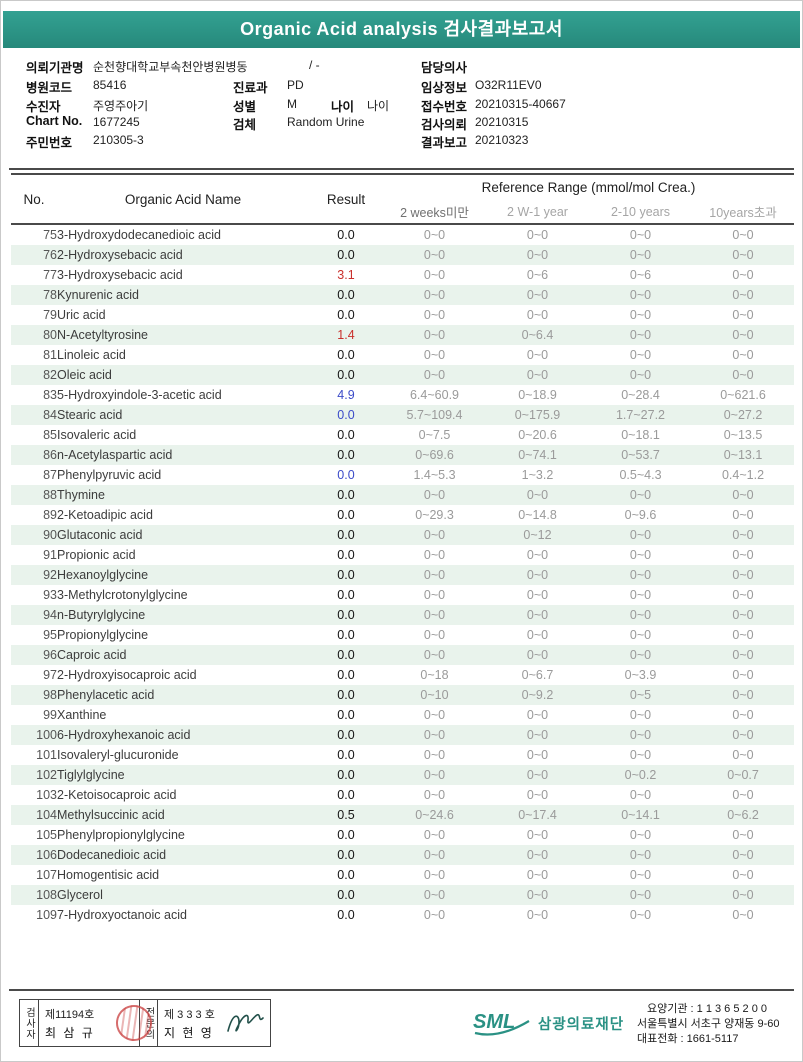 The height and width of the screenshot is (1062, 803). What do you see at coordinates (434, 515) in the screenshot?
I see `cell-ref: 0~29.3` at bounding box center [434, 515].